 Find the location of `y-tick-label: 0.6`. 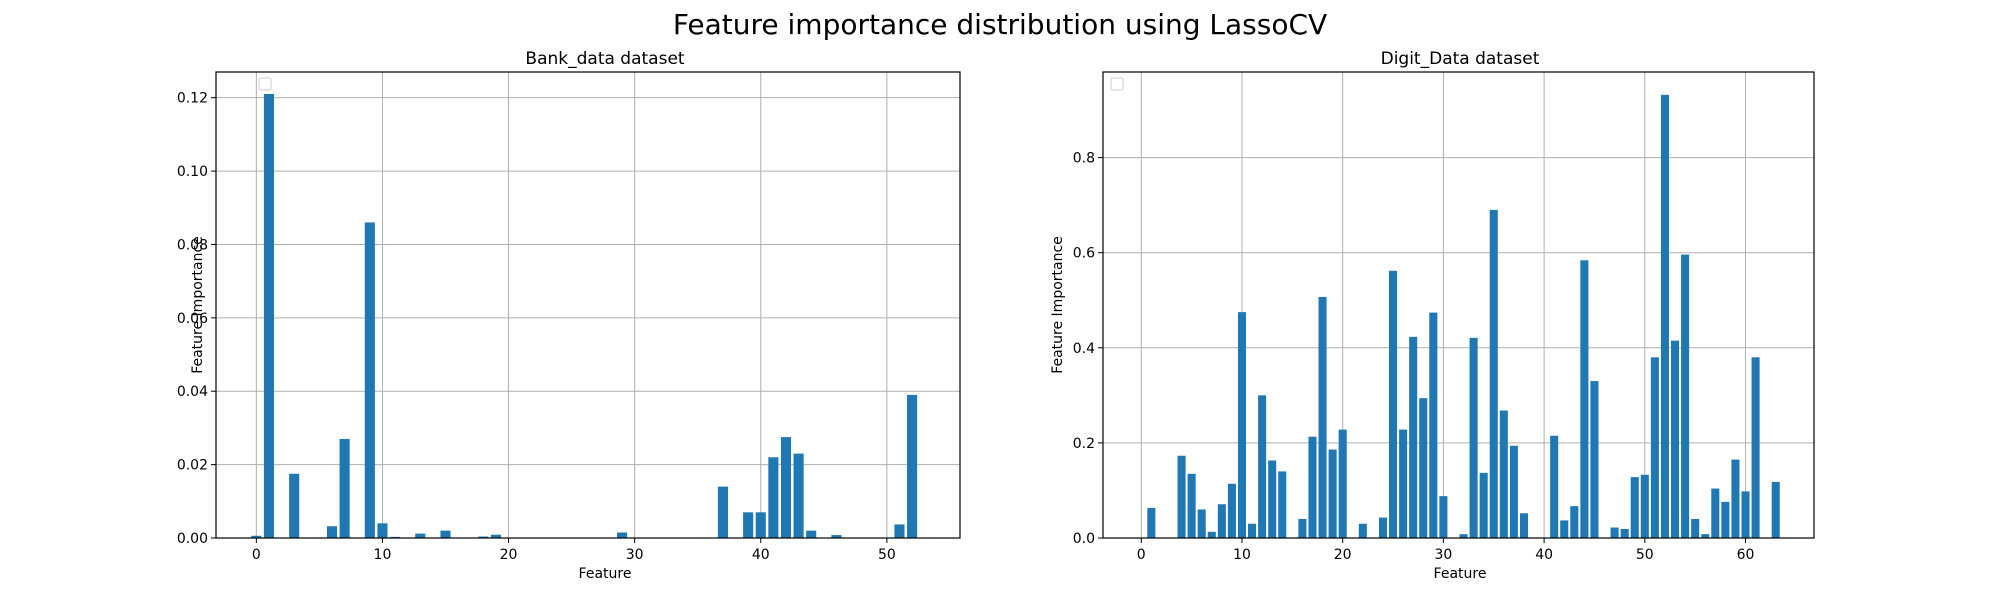

y-tick-label: 0.6 is located at coordinates (1084, 254).